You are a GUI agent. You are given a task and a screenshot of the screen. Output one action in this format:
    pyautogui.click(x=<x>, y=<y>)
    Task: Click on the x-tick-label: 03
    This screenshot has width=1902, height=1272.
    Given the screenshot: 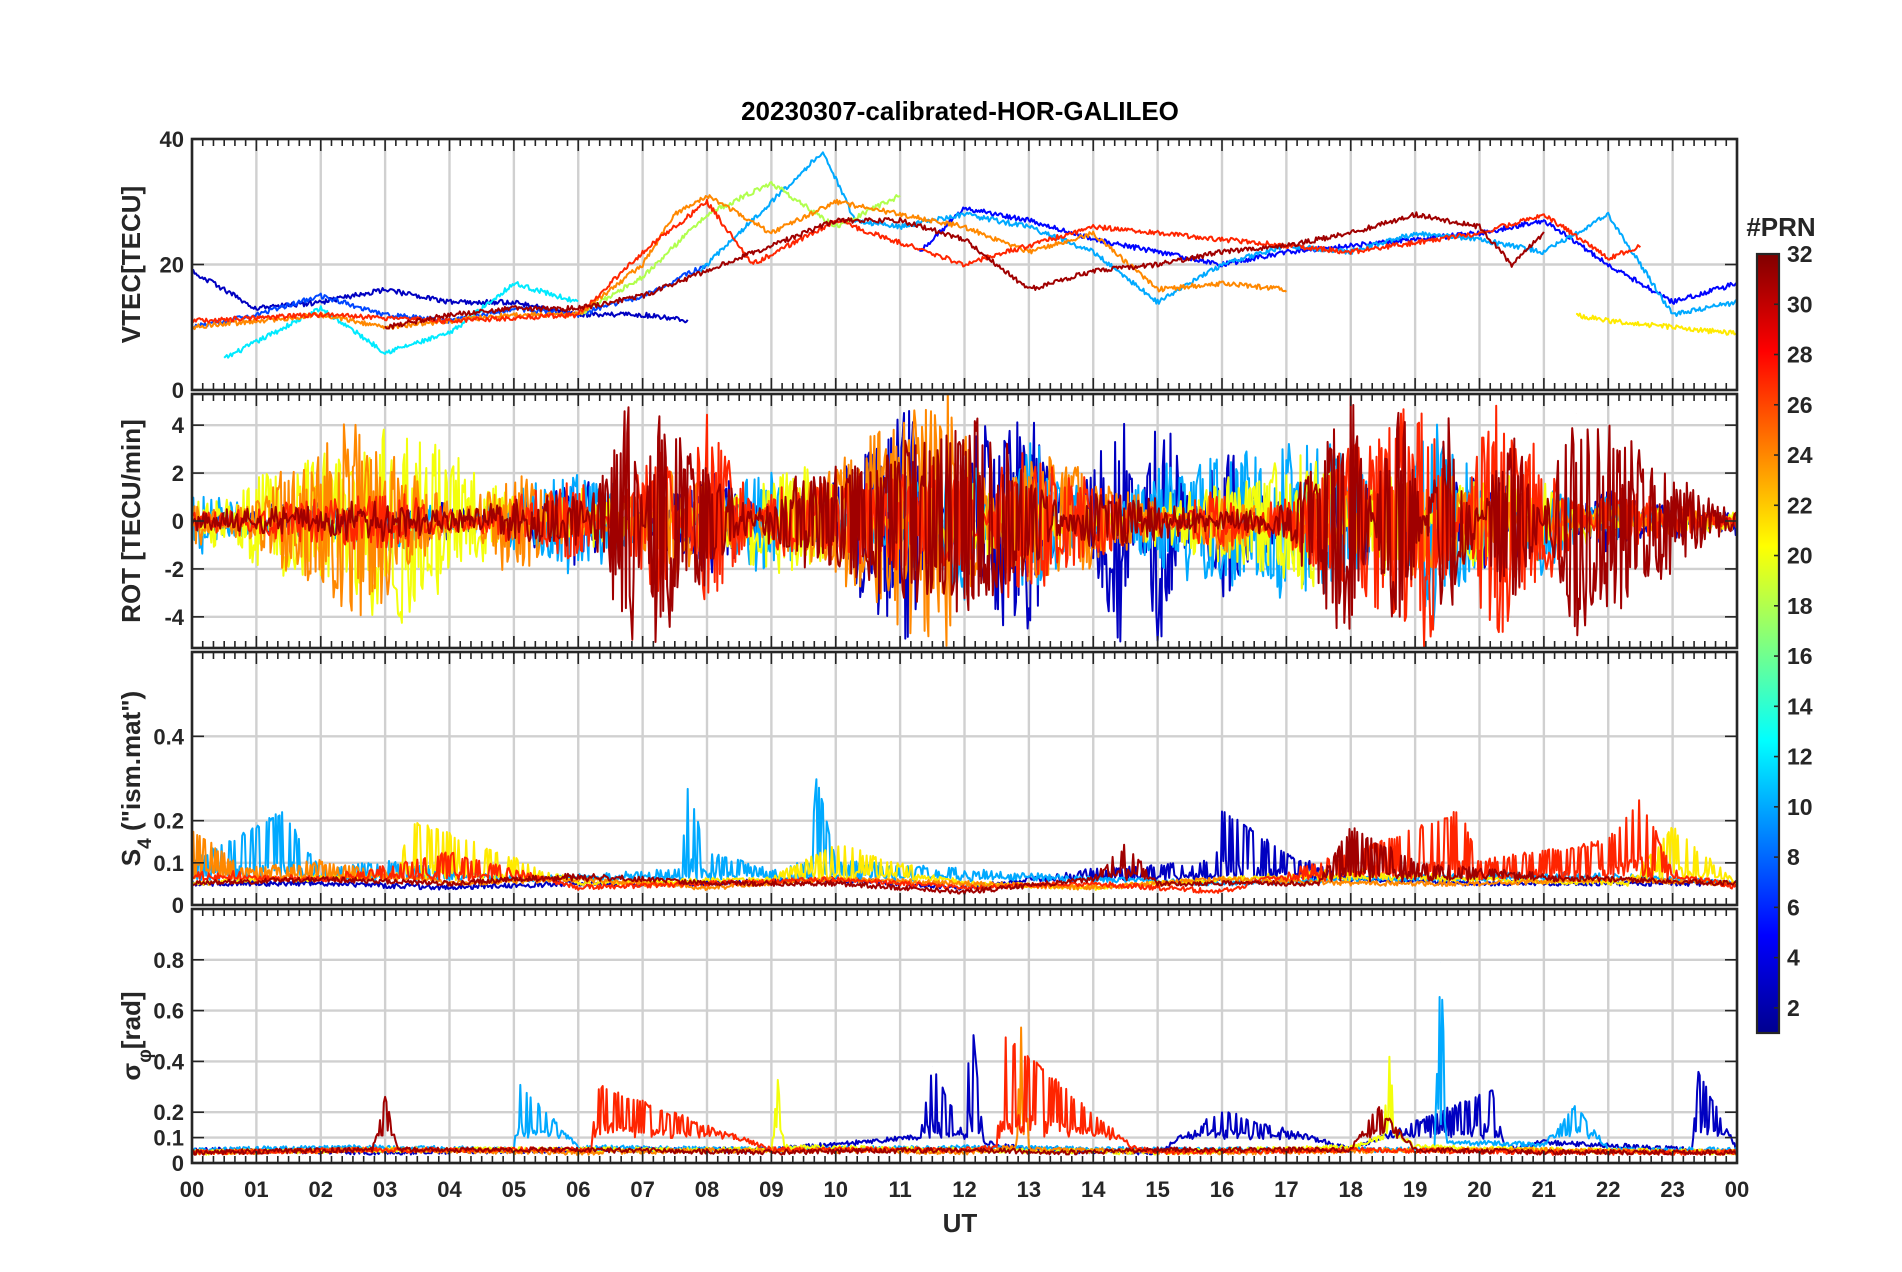 What is the action you would take?
    pyautogui.click(x=385, y=1189)
    